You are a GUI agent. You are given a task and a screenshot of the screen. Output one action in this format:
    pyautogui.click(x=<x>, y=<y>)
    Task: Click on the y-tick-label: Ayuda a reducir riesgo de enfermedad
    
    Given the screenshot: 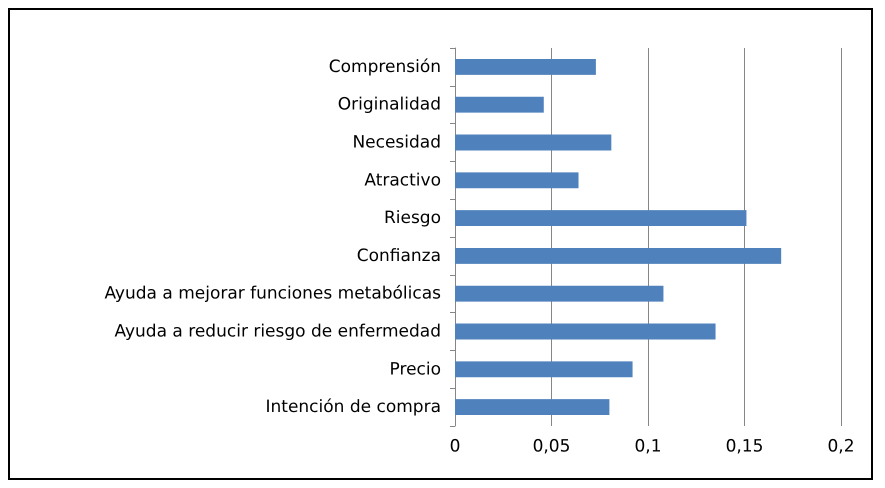 What is the action you would take?
    pyautogui.click(x=277, y=332)
    